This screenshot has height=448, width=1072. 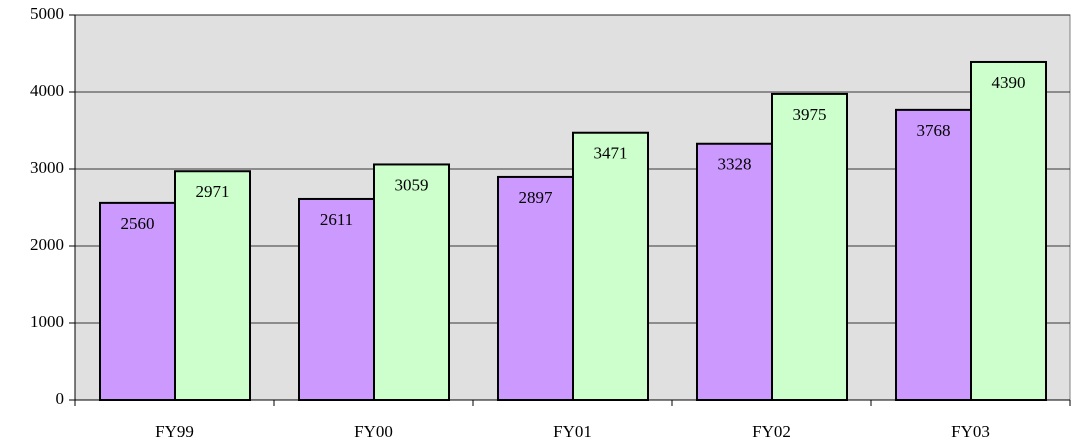 I want to click on data-label: 3059, so click(x=412, y=184).